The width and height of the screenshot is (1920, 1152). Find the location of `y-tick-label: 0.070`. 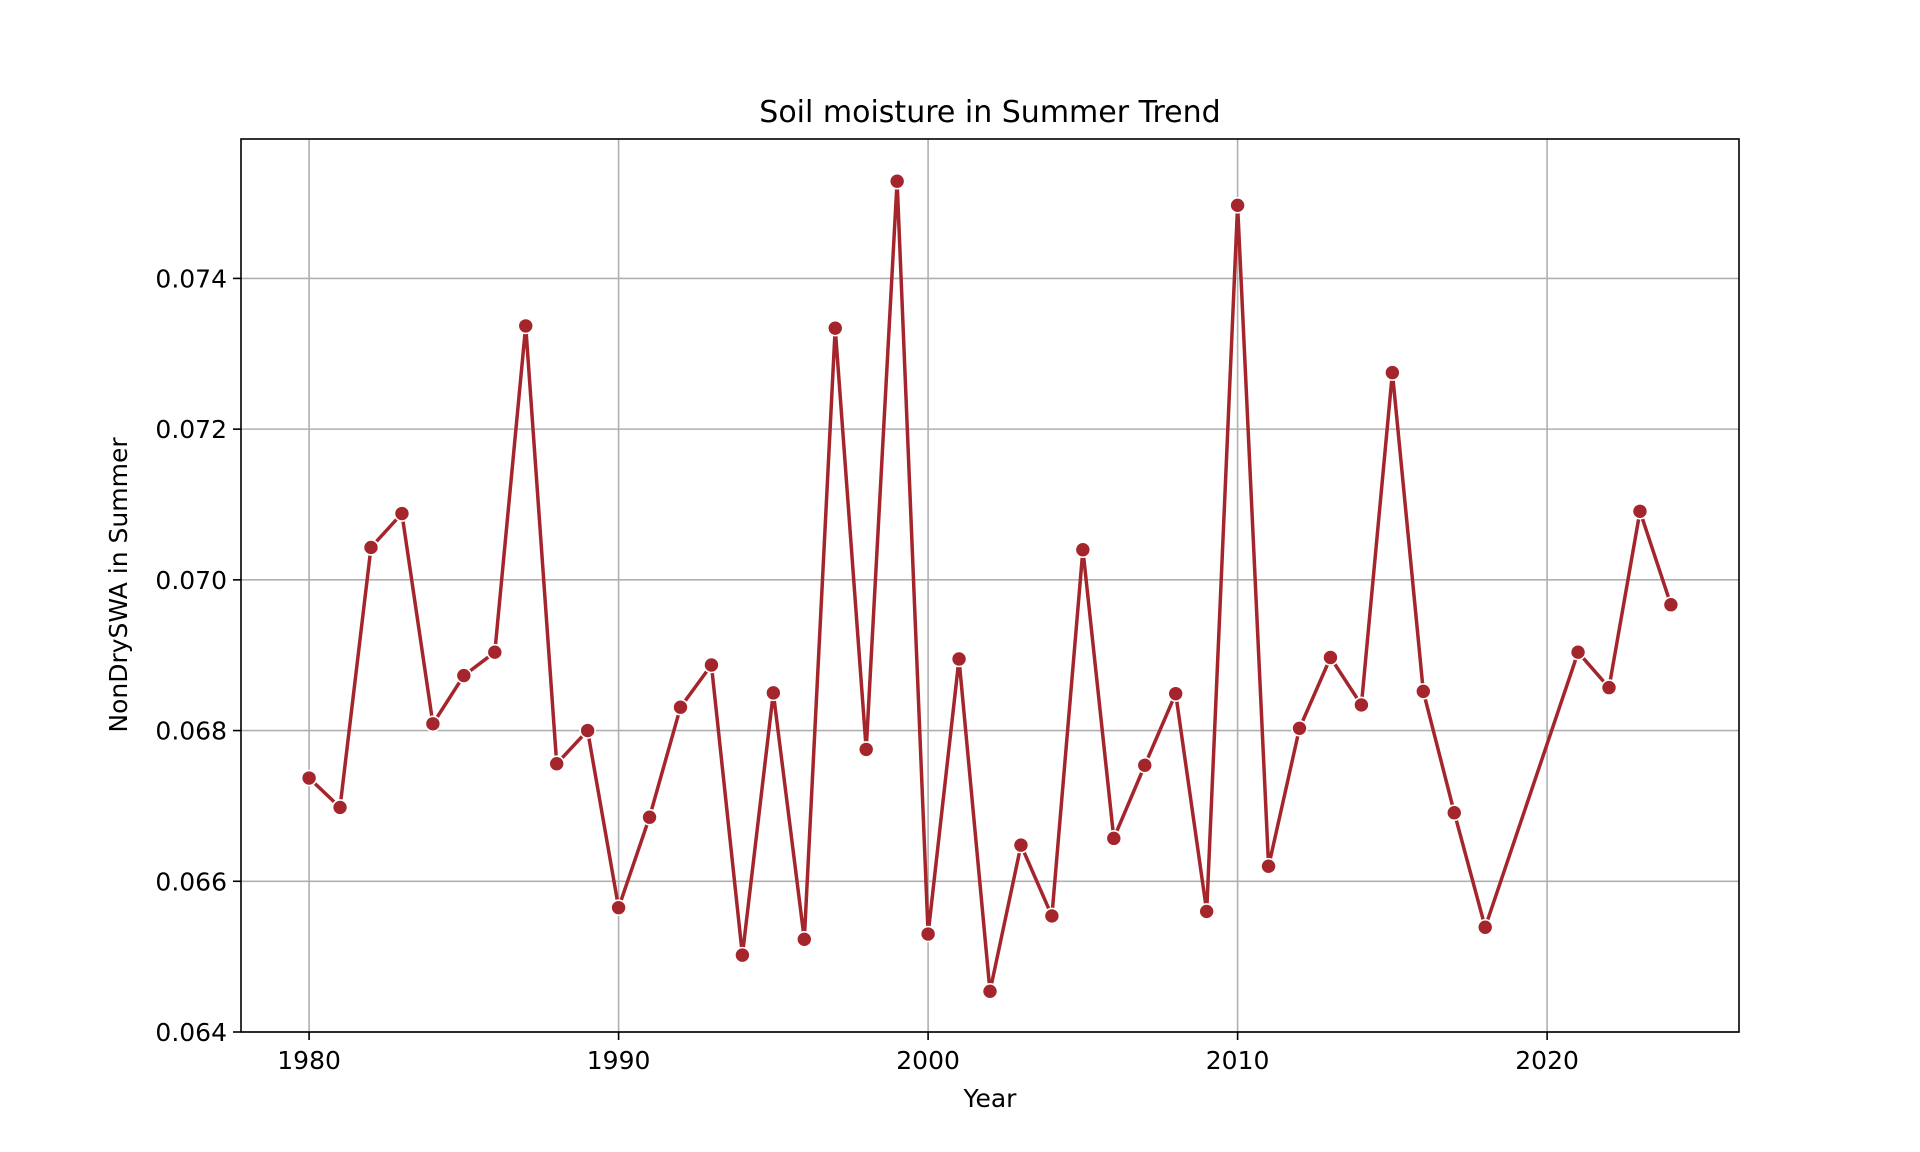

y-tick-label: 0.070 is located at coordinates (191, 580).